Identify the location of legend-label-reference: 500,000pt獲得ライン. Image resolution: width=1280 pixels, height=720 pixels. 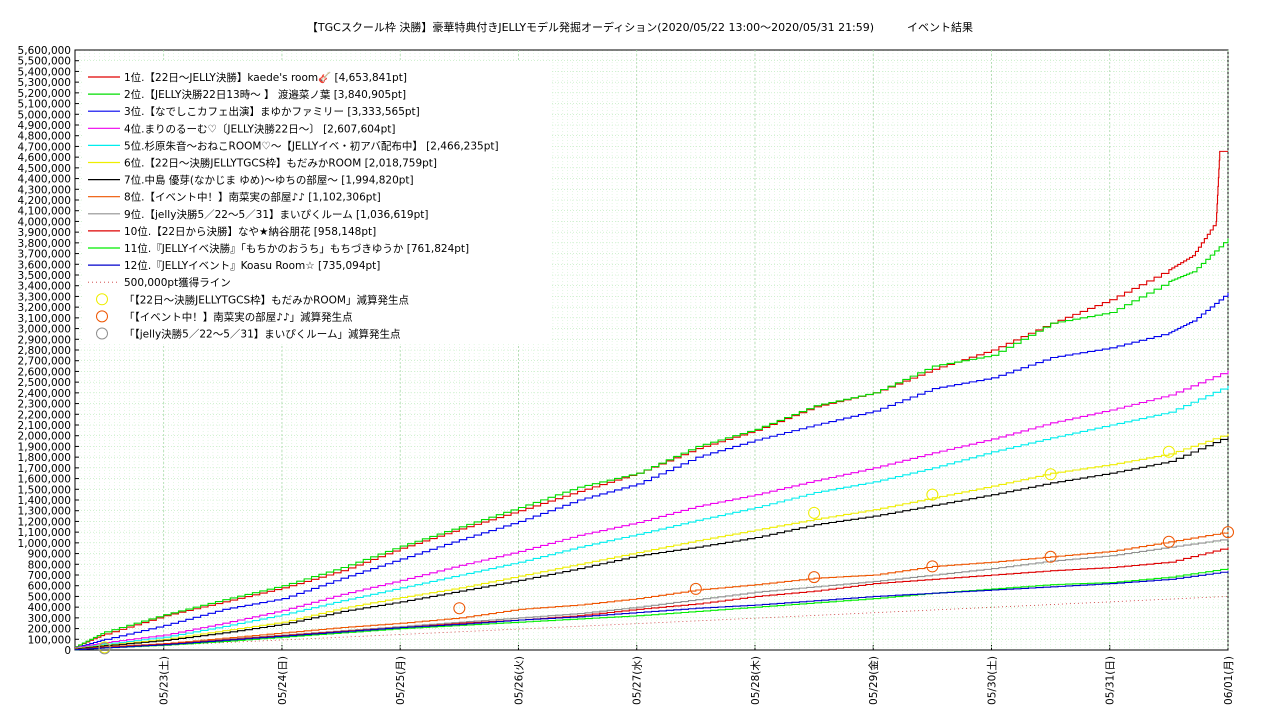
(177, 282).